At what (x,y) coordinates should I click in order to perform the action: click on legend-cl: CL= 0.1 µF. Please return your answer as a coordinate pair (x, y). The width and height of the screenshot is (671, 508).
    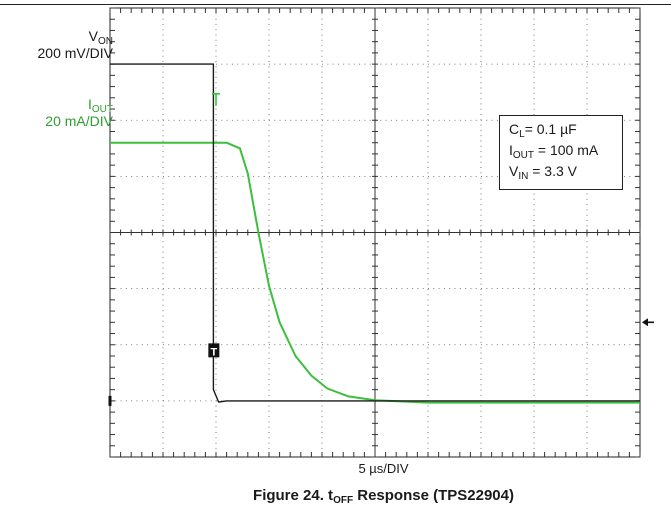
    Looking at the image, I should click on (565, 129).